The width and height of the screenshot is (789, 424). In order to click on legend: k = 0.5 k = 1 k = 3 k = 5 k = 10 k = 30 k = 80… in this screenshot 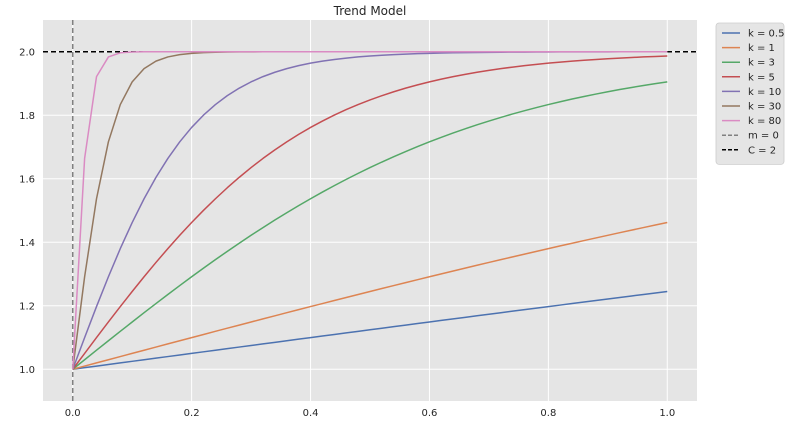, I will do `click(750, 93)`.